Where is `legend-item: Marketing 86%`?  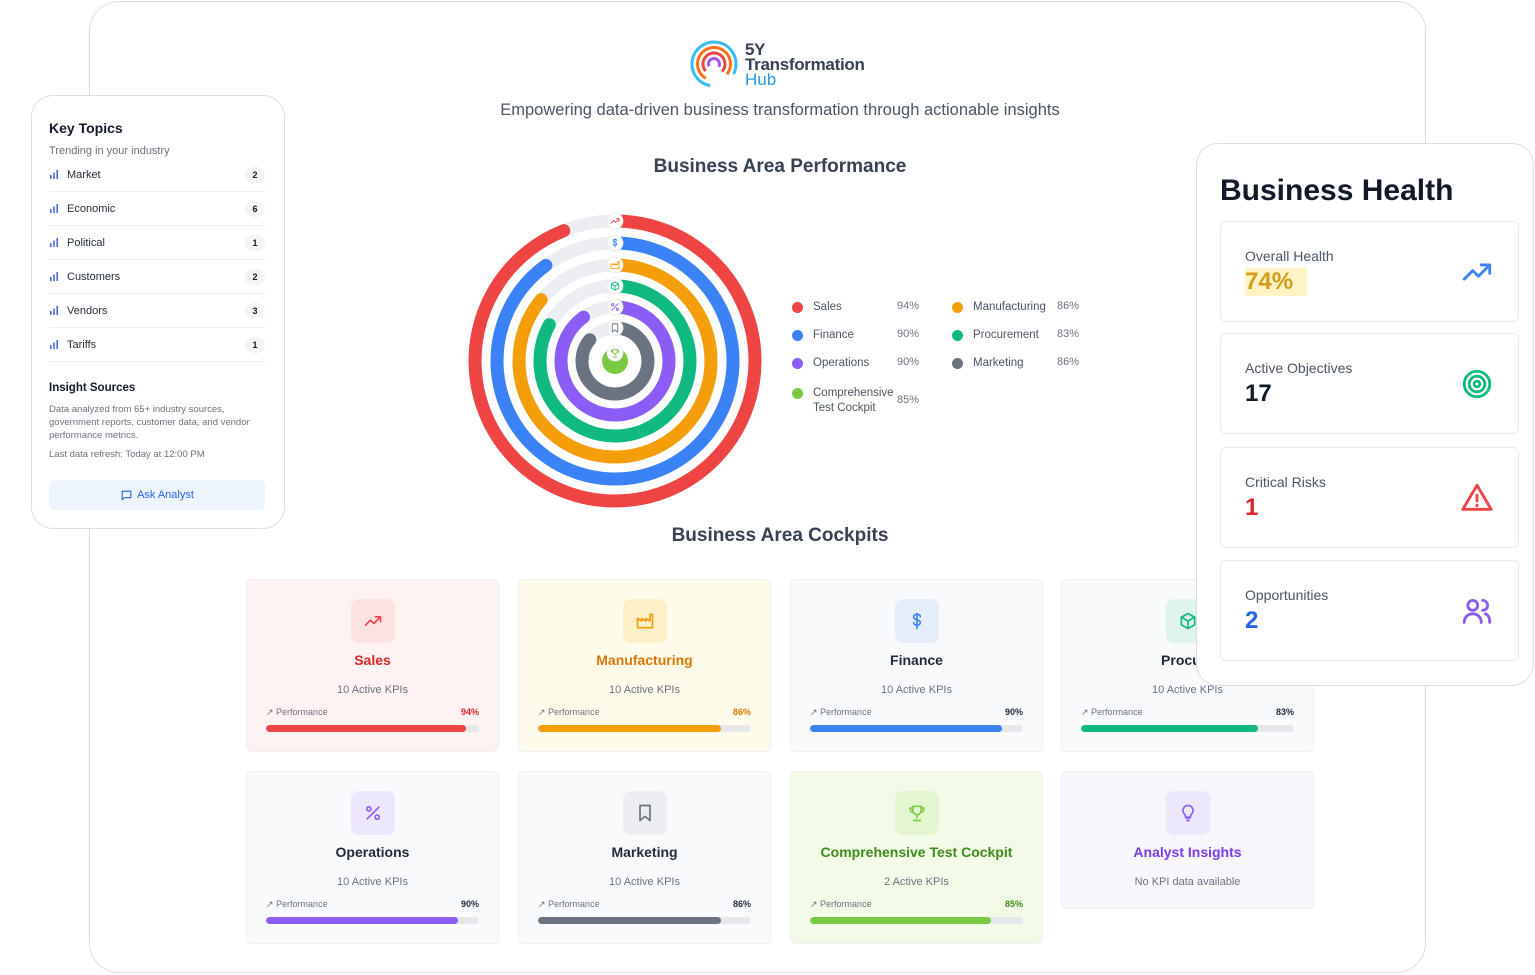
legend-item: Marketing 86% is located at coordinates (1015, 363).